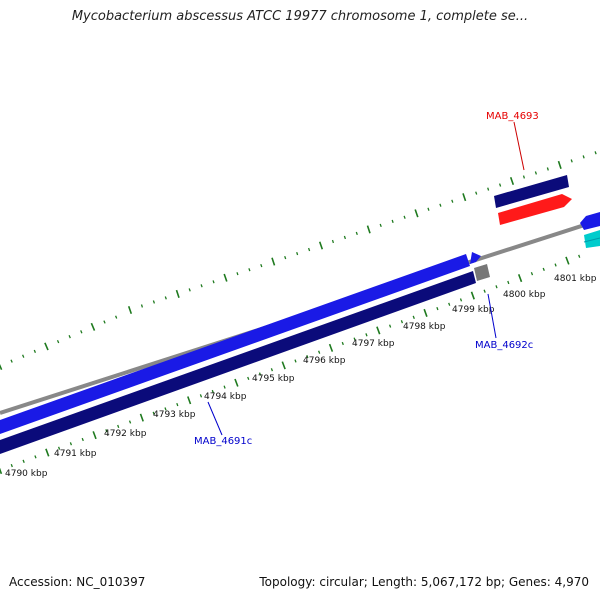  I want to click on accession-text: Accession: NC_010397, so click(77, 582).